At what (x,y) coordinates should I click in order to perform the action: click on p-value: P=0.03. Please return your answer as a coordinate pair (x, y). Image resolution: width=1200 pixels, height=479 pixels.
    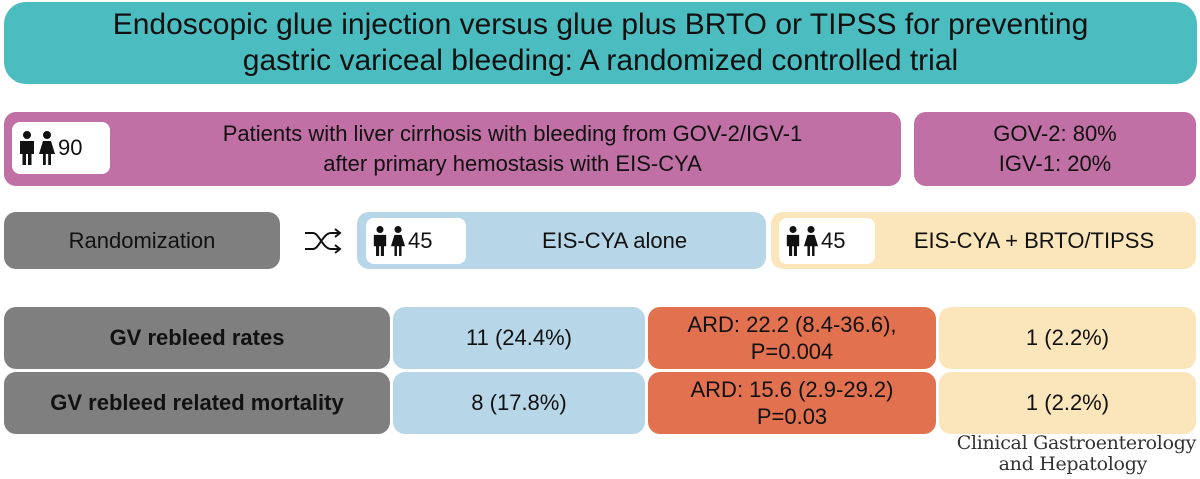
    Looking at the image, I should click on (792, 416).